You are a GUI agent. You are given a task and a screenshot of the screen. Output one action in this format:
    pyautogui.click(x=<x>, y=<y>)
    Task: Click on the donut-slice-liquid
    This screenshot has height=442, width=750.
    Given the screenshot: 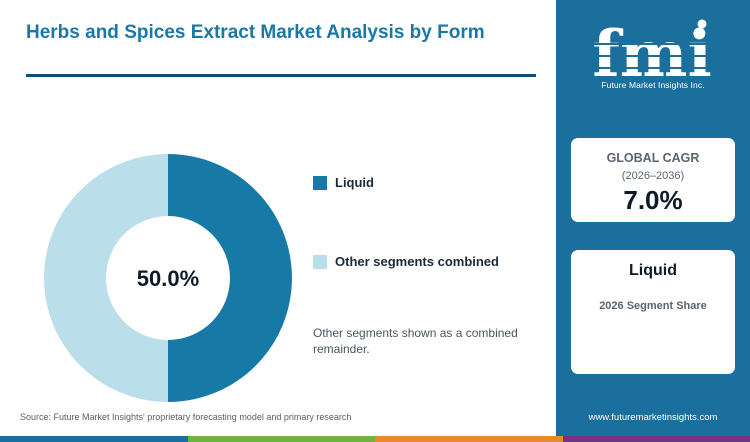 What is the action you would take?
    pyautogui.click(x=230, y=278)
    